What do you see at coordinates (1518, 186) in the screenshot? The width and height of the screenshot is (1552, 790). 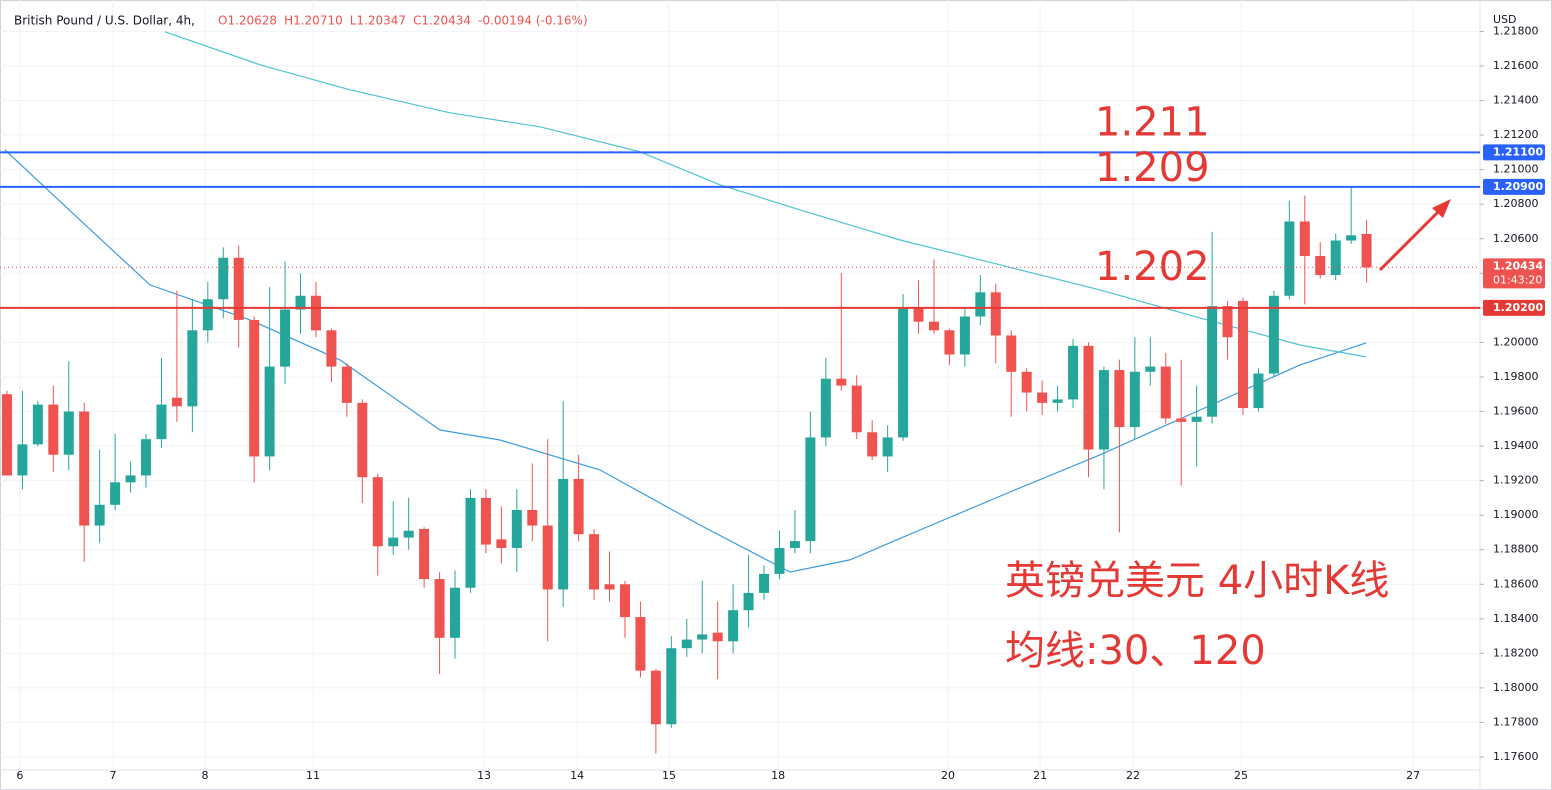 I see `price-label: 1.20900` at bounding box center [1518, 186].